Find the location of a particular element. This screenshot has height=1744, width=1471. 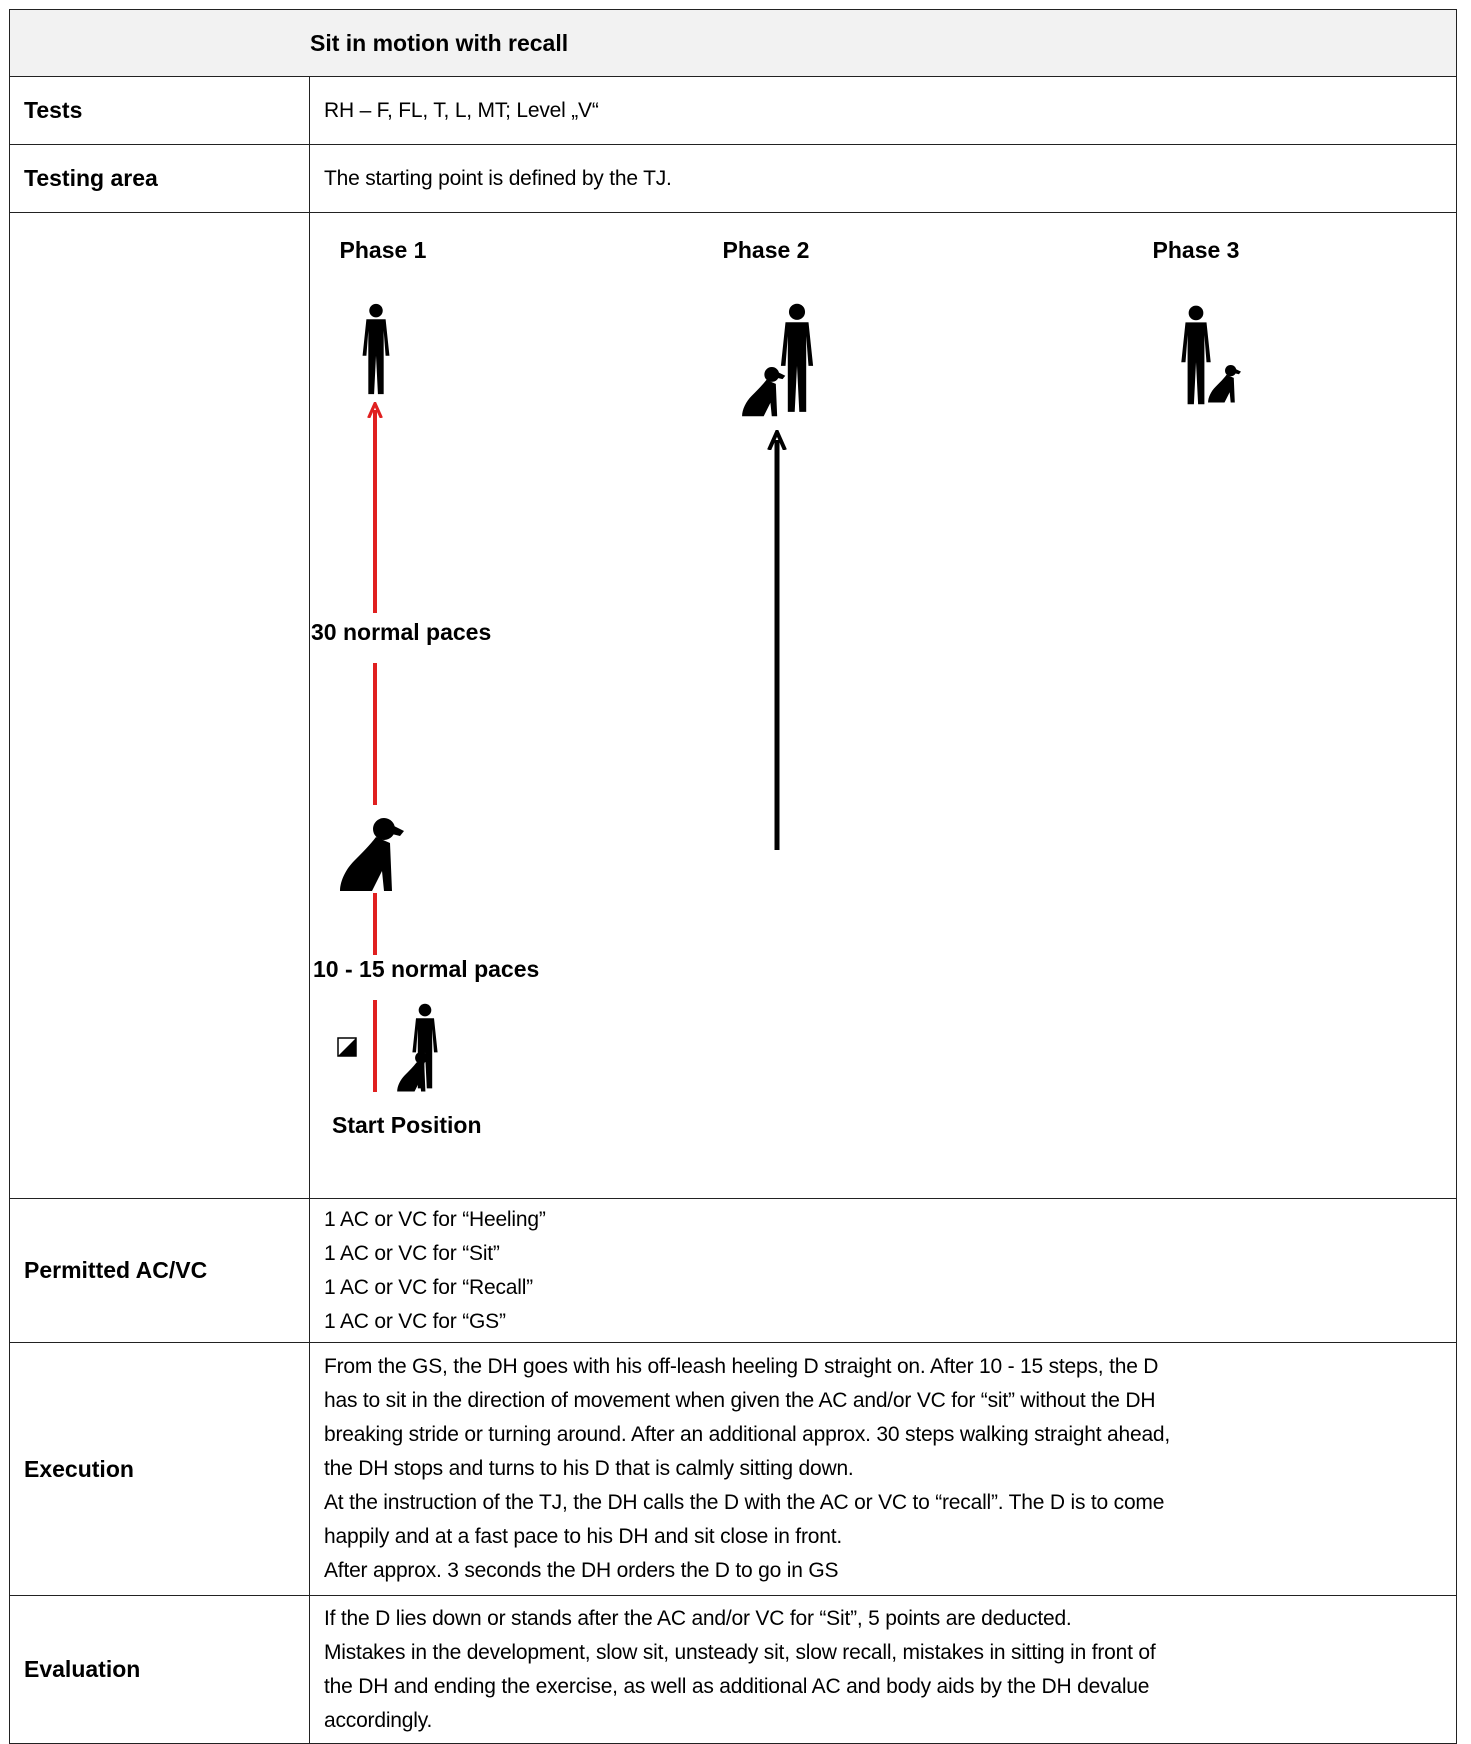

row-label: Permitted AC/VC is located at coordinates (116, 1270).